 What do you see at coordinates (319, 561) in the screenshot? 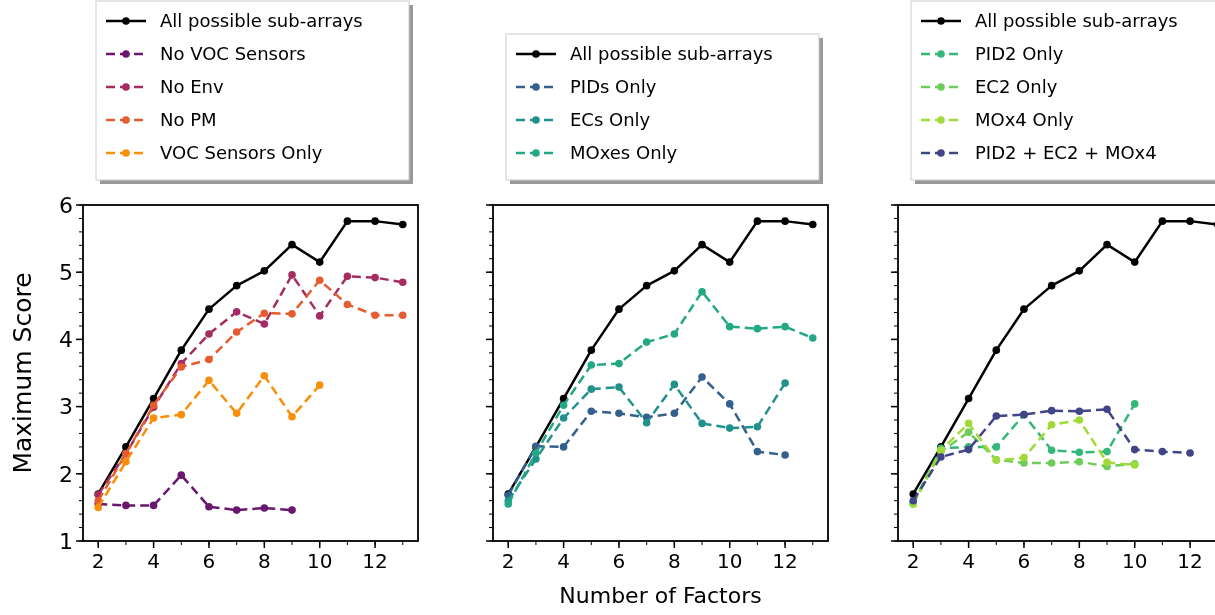
I see `x-tick-label: 10` at bounding box center [319, 561].